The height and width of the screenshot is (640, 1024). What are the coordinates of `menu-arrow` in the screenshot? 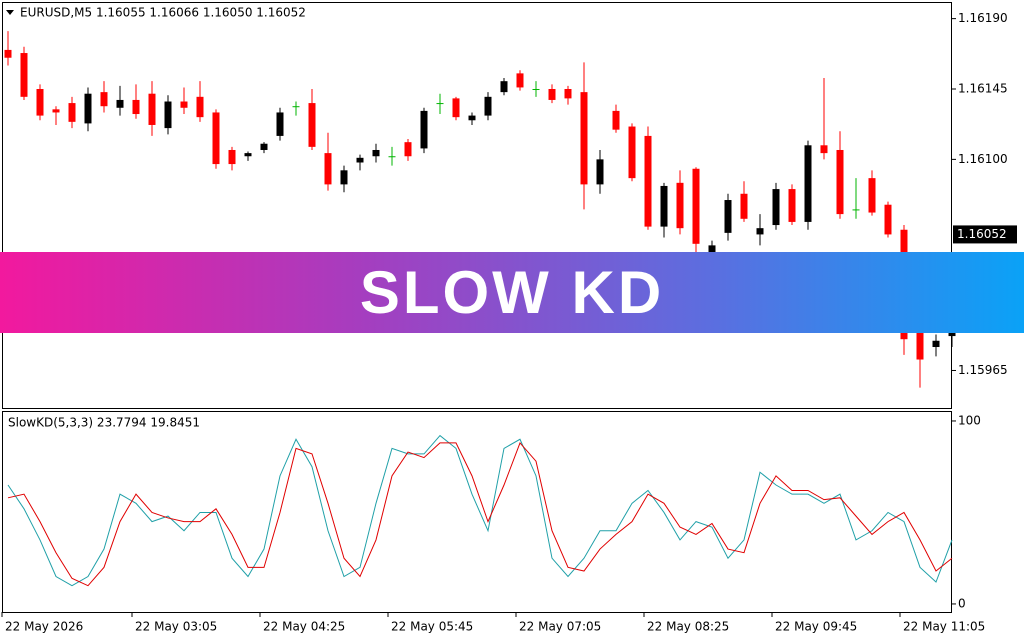 It's located at (10, 12).